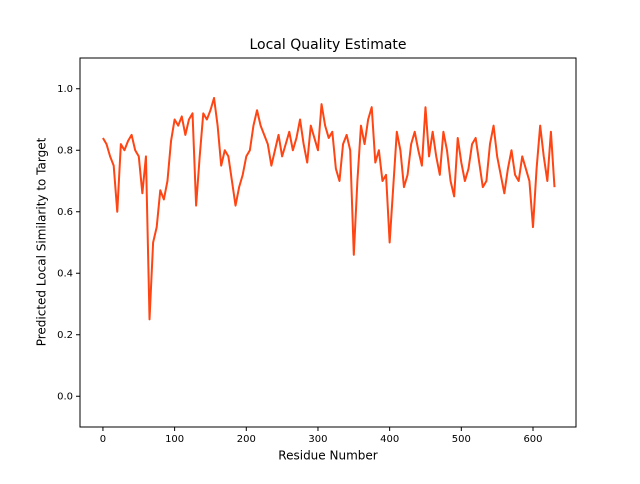 Image resolution: width=640 pixels, height=484 pixels. What do you see at coordinates (65, 89) in the screenshot?
I see `y-tick-label: 1.0` at bounding box center [65, 89].